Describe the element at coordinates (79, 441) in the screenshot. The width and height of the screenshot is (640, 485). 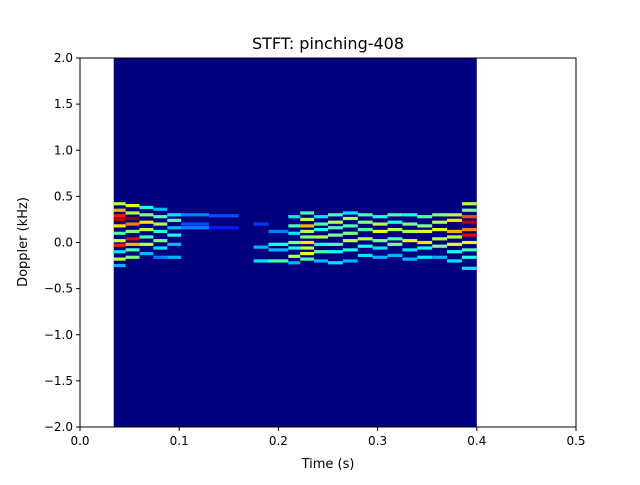
I see `x-tick-label: 0.0` at that location.